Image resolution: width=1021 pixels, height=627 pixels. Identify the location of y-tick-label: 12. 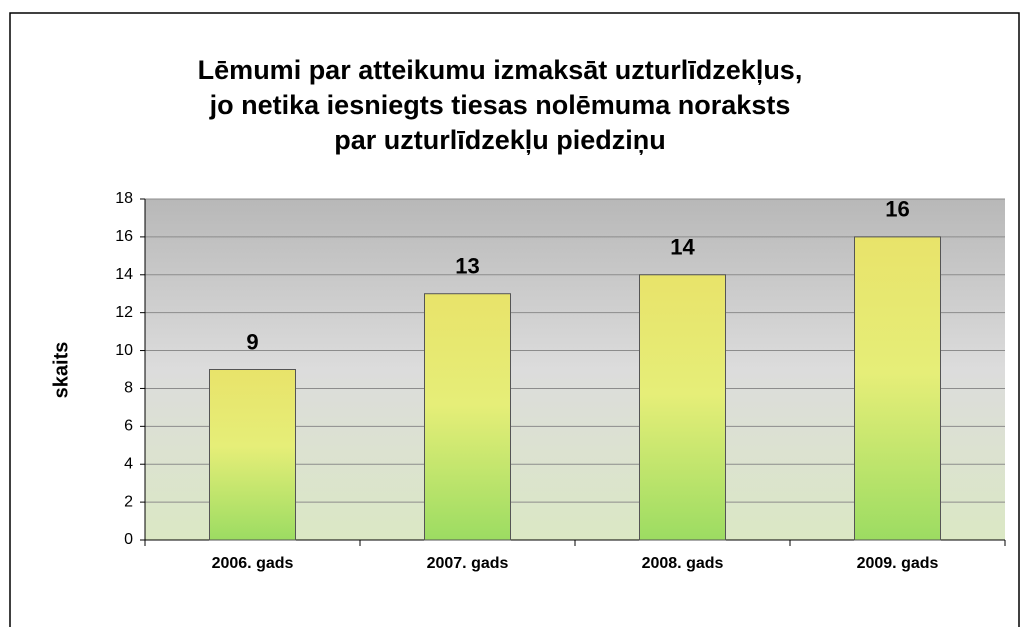
(124, 312).